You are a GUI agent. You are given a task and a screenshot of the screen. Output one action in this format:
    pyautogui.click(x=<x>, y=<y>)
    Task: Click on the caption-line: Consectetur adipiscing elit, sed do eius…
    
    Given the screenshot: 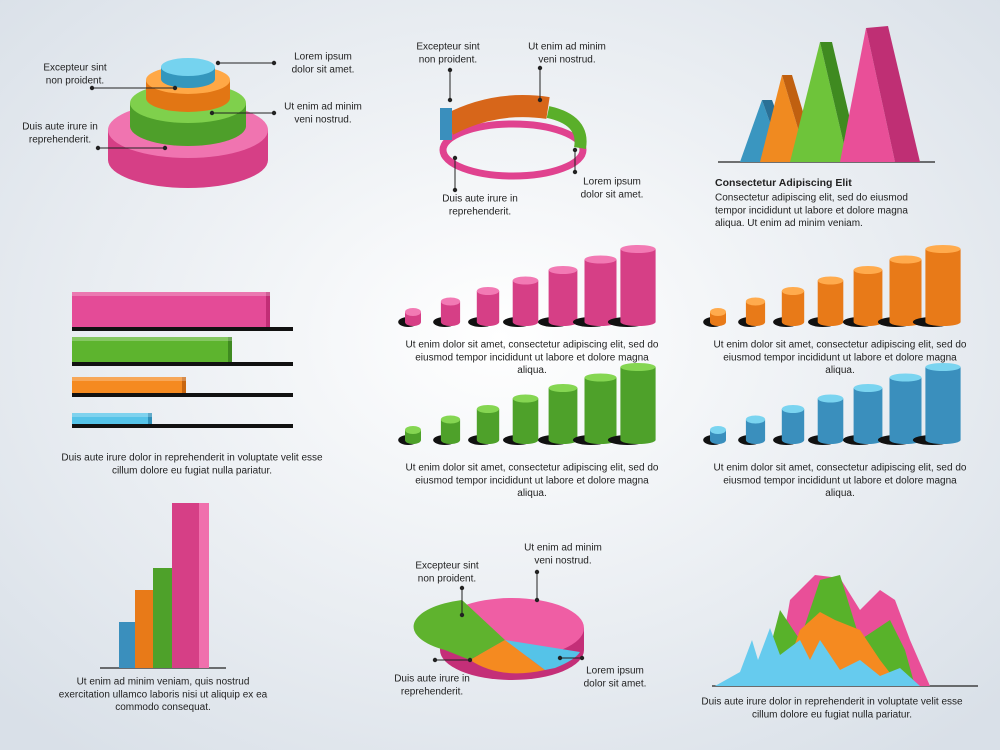 What is the action you would take?
    pyautogui.click(x=811, y=198)
    